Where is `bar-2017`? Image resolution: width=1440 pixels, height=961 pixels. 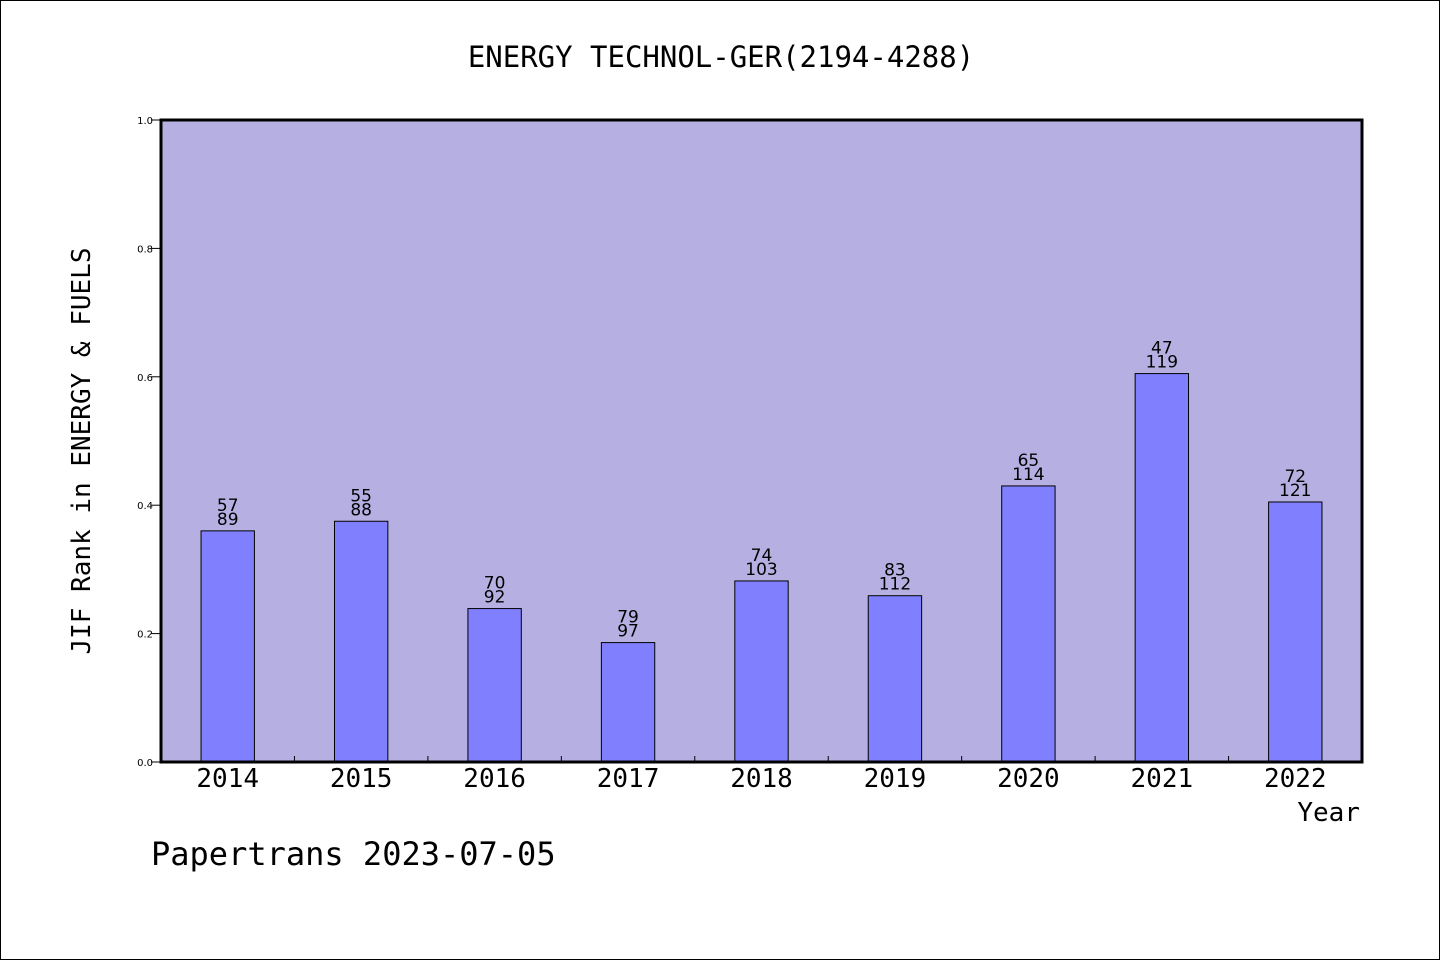 bar-2017 is located at coordinates (628, 702).